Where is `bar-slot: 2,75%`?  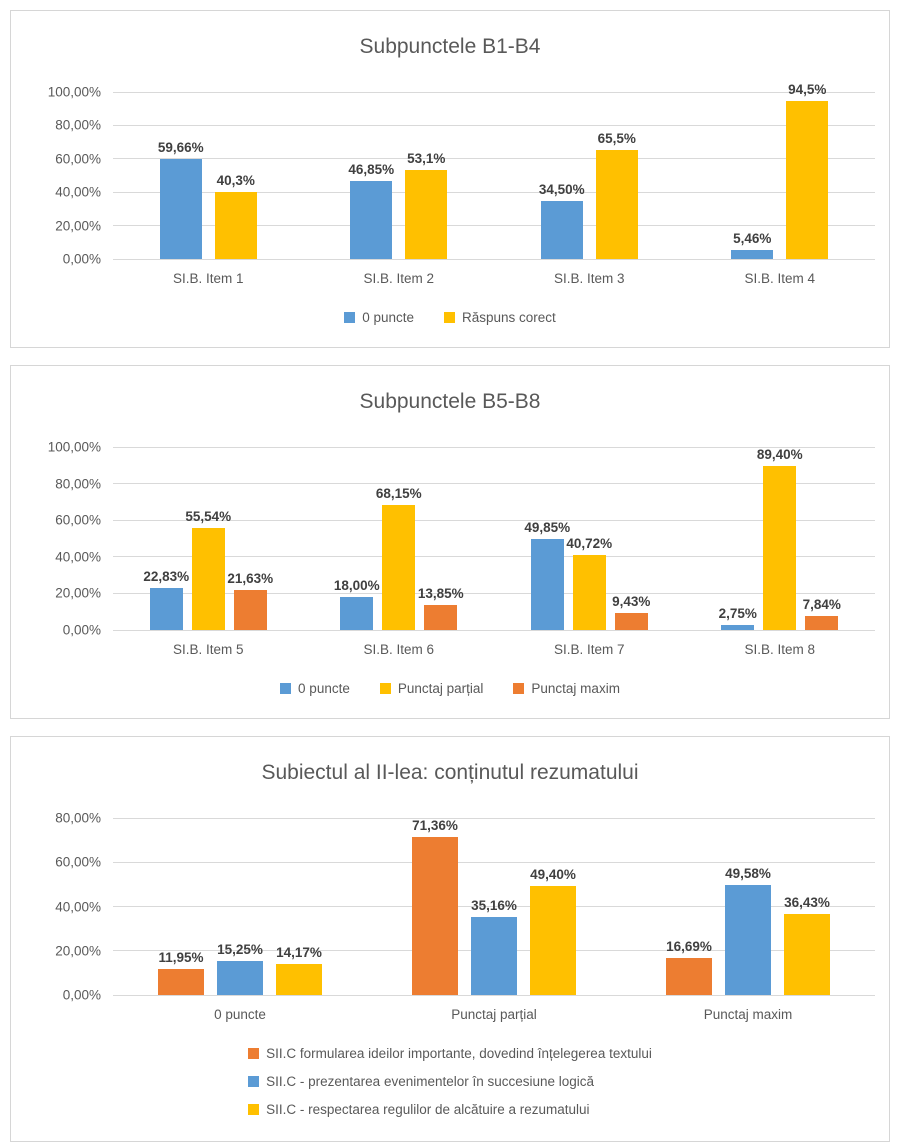 bar-slot: 2,75% is located at coordinates (738, 538).